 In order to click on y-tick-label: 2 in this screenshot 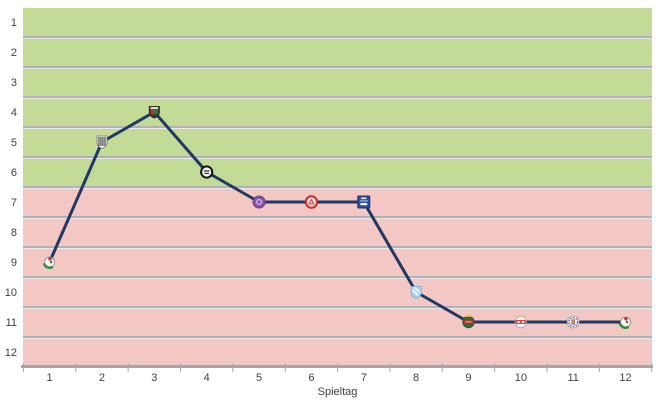, I will do `click(14, 53)`.